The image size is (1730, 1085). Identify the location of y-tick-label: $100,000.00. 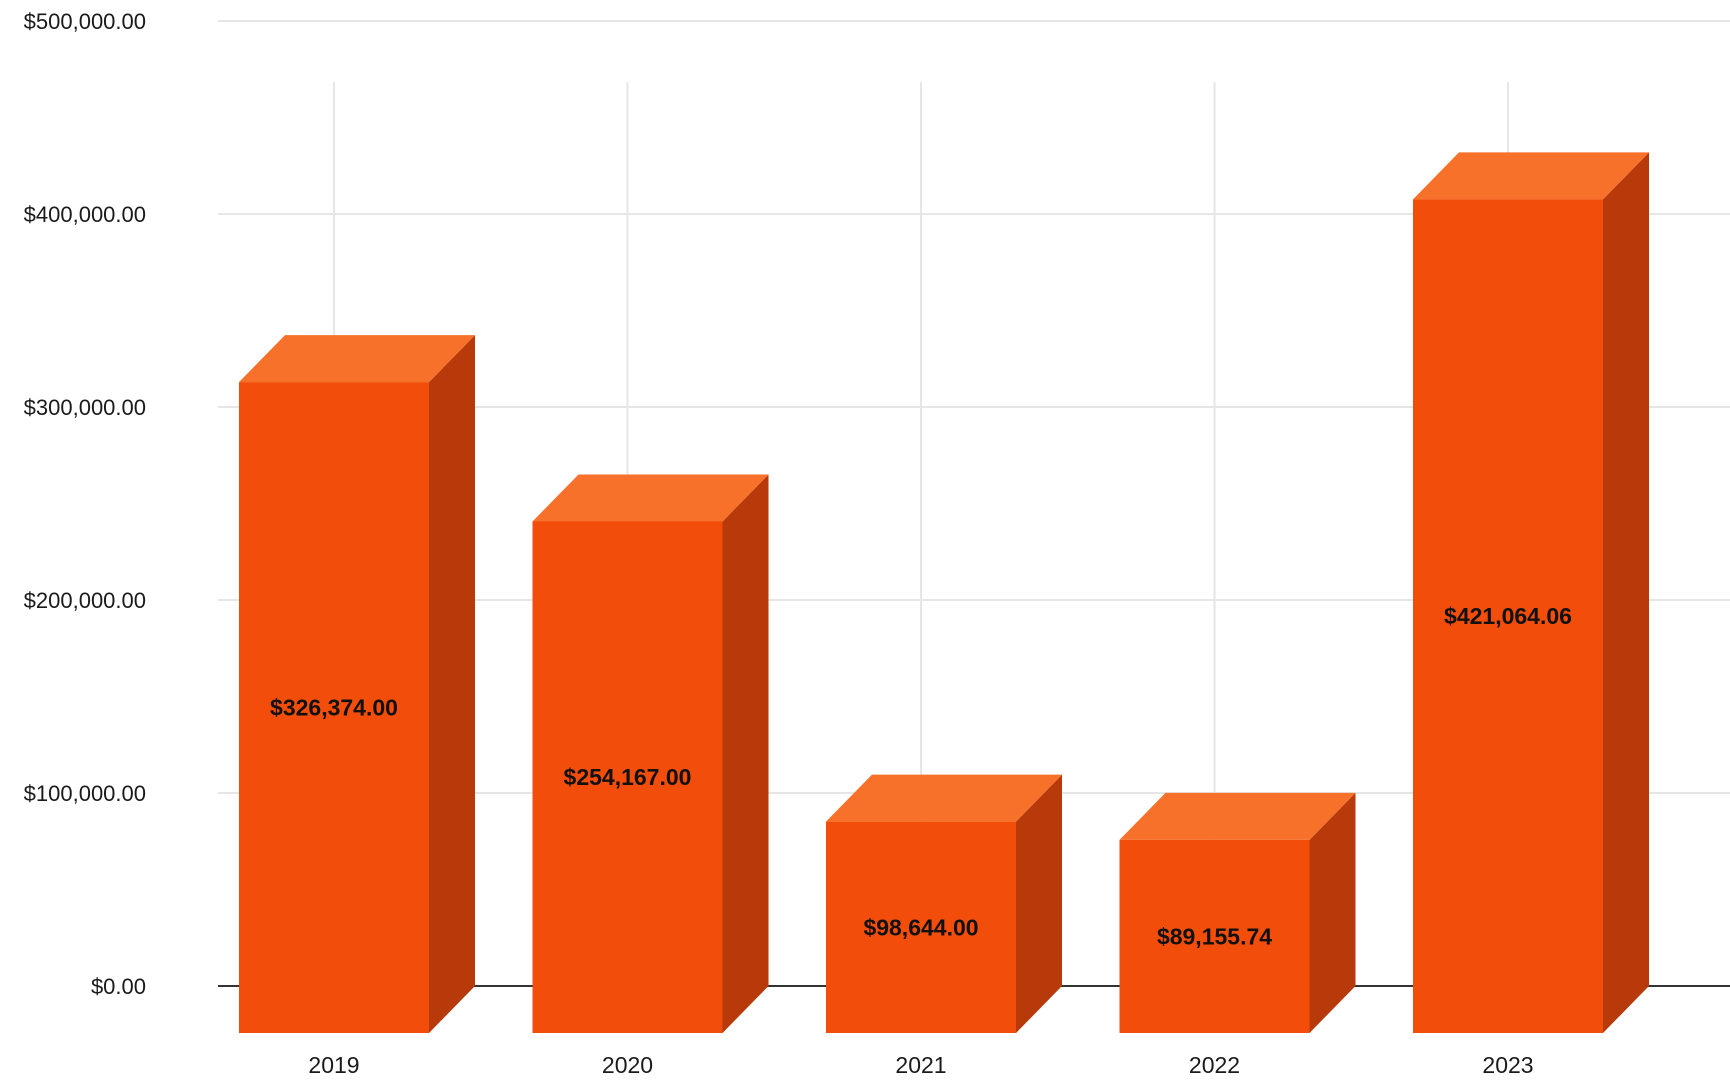
(85, 793).